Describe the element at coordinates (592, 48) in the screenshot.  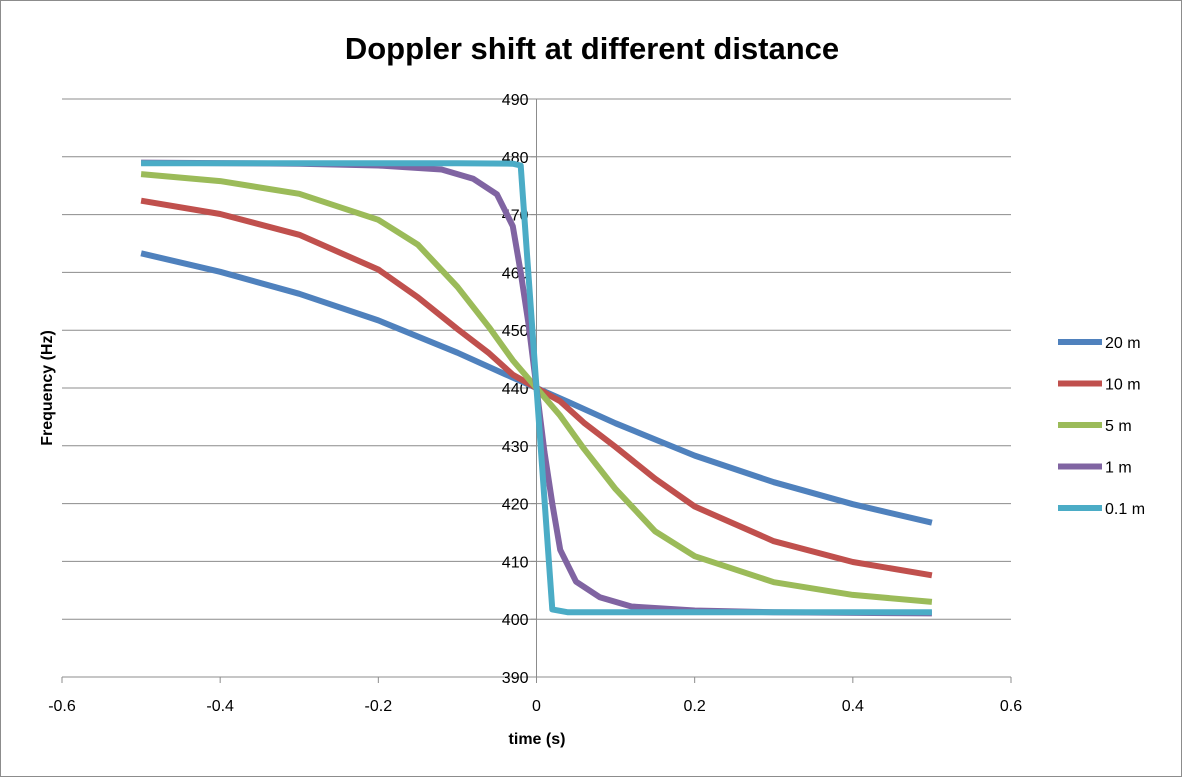
I see `chart-title: Doppler shift at different distance` at that location.